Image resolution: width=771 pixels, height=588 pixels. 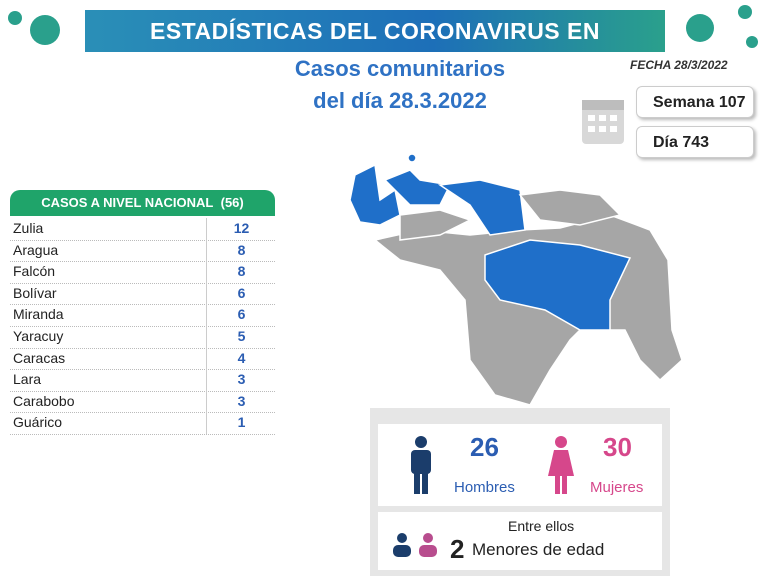 What do you see at coordinates (695, 142) in the screenshot?
I see `day: Día 743` at bounding box center [695, 142].